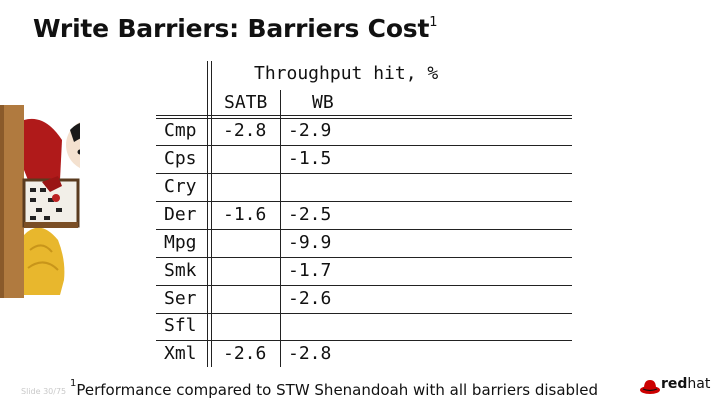 Image resolution: width=714 pixels, height=403 pixels. What do you see at coordinates (310, 130) in the screenshot?
I see `cell-cmp-wb: -2.9` at bounding box center [310, 130].